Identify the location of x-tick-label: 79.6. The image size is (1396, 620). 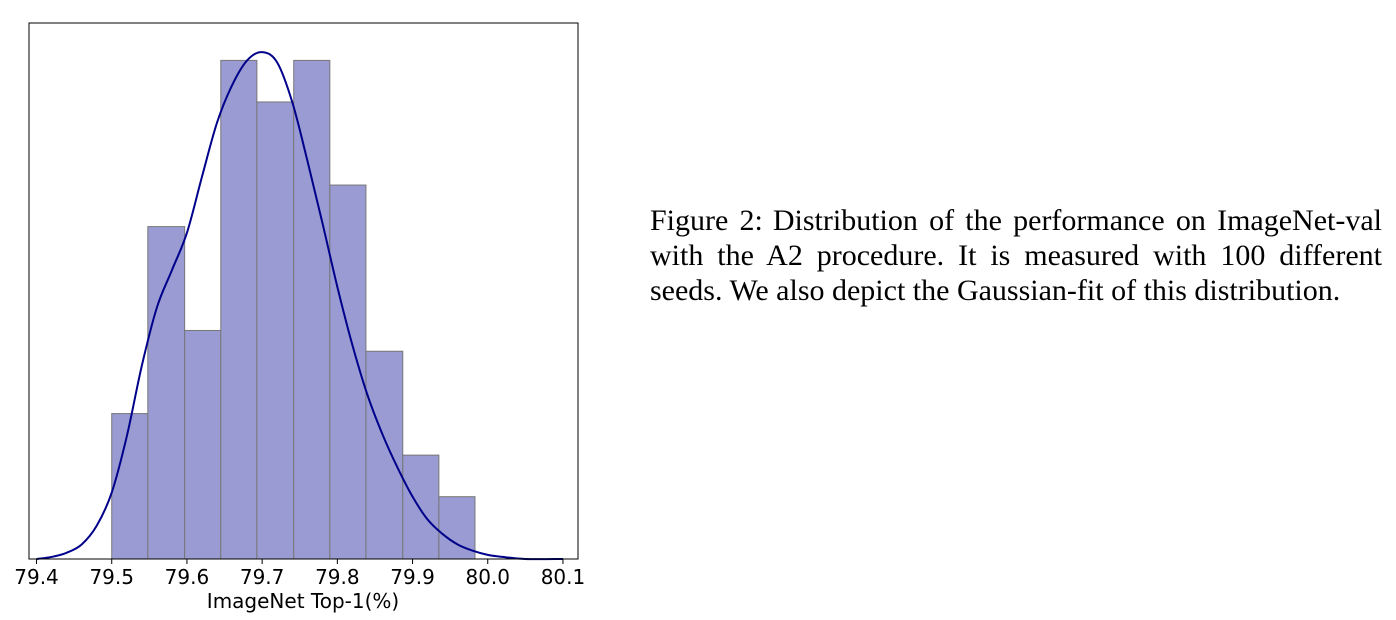
(187, 577).